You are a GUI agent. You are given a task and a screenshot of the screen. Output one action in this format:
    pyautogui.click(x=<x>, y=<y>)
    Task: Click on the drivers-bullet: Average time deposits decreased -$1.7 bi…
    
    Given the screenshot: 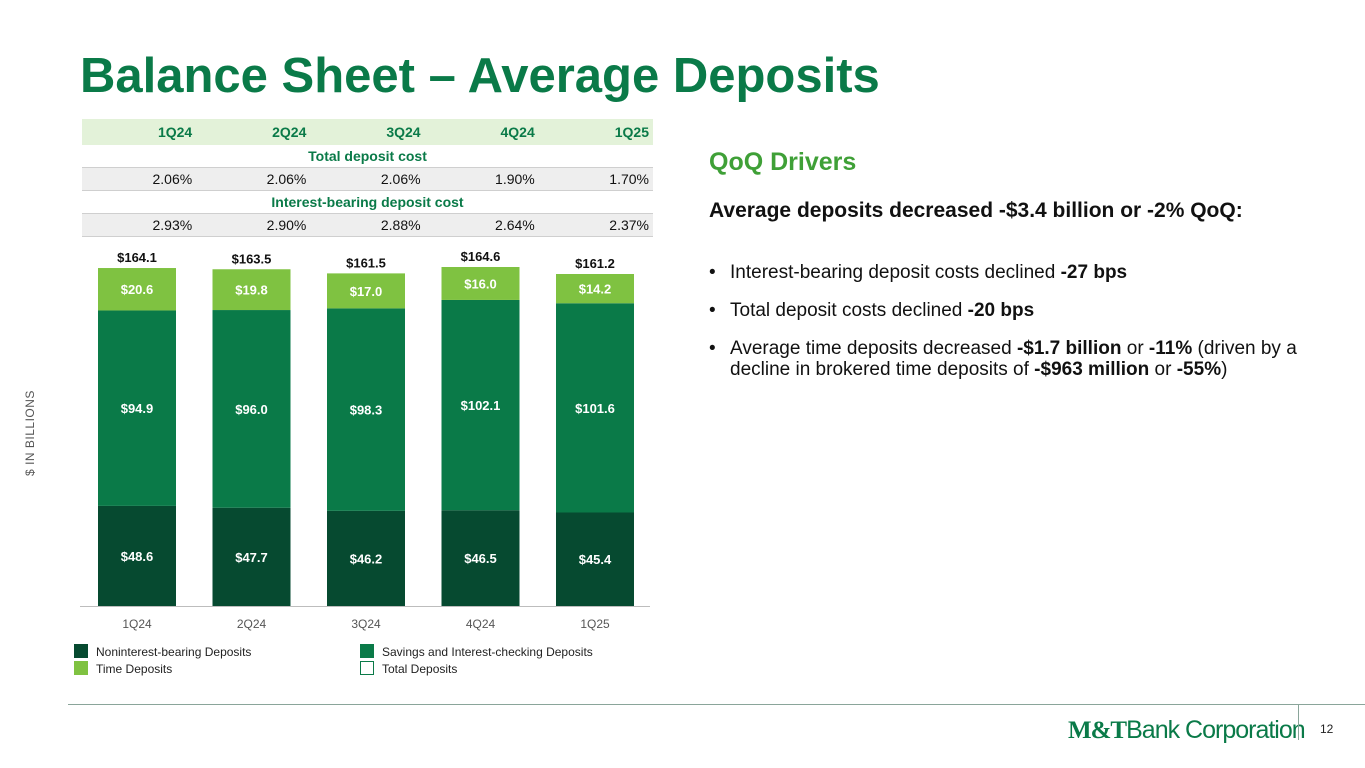 What is the action you would take?
    pyautogui.click(x=1009, y=359)
    